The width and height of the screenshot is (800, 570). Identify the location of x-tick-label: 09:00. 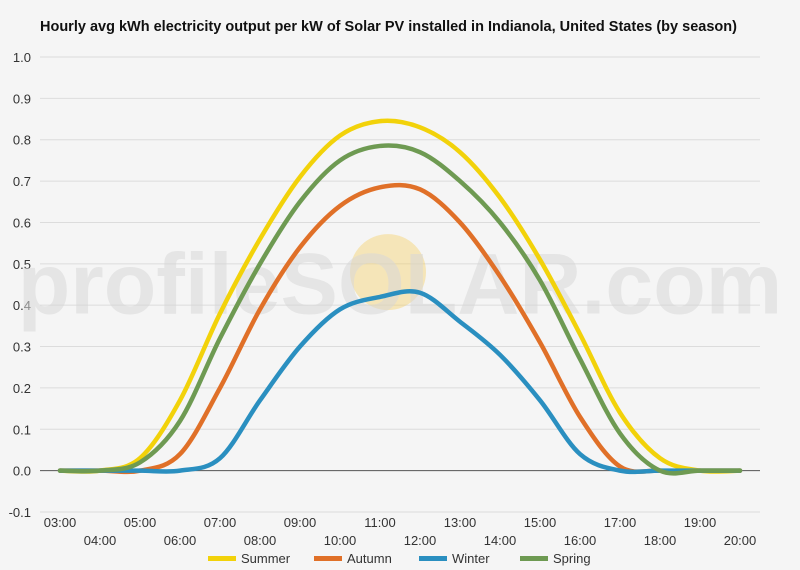
(300, 522).